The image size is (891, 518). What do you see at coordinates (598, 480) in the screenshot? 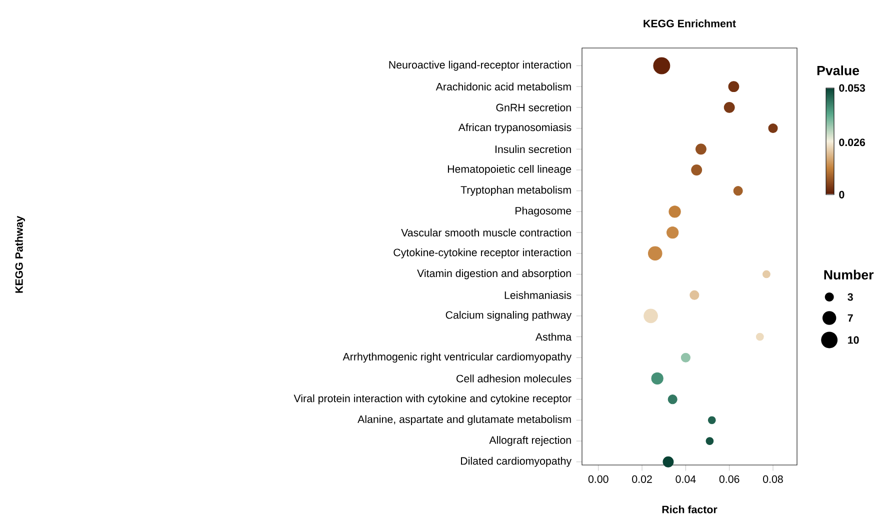
I see `x-tick-label: 0.00` at bounding box center [598, 480].